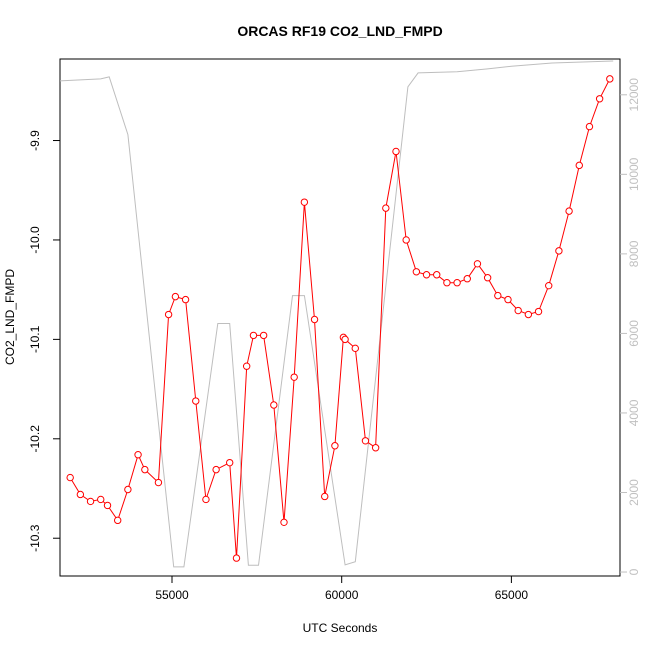 This screenshot has height=650, width=650. Describe the element at coordinates (634, 253) in the screenshot. I see `y2-tick-label: 8000` at that location.